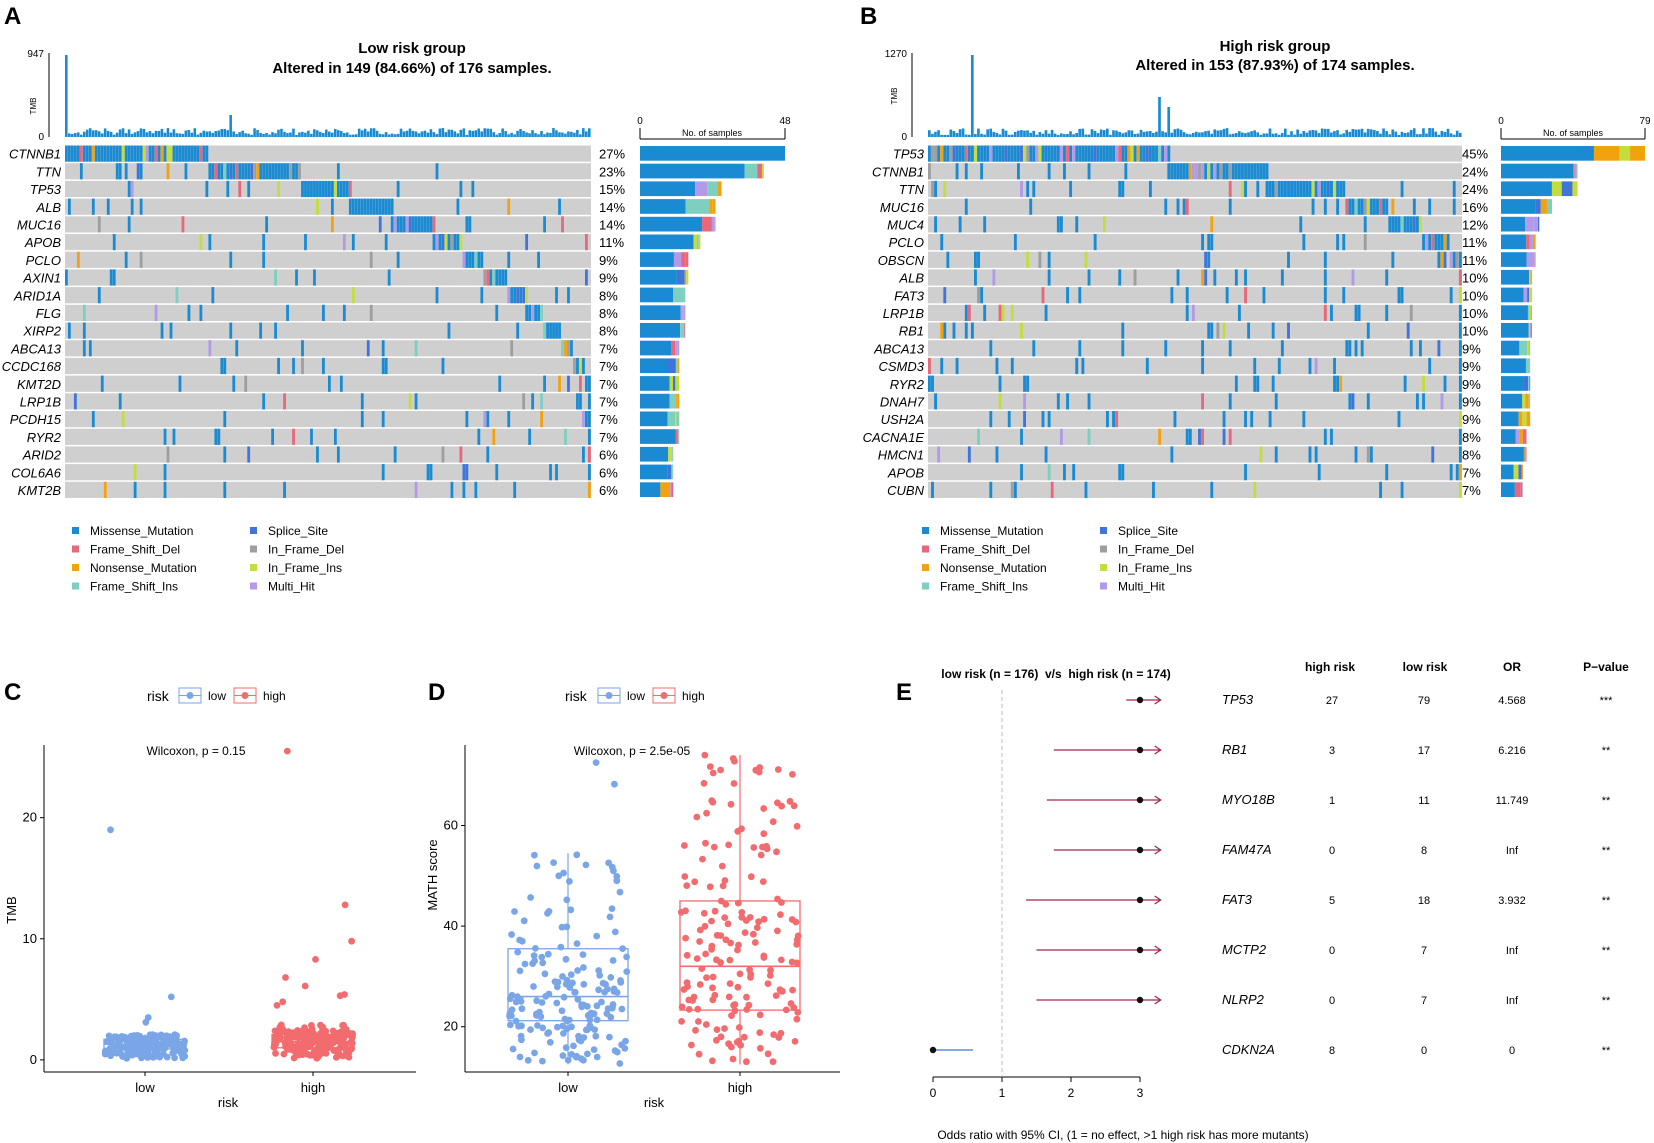 Image resolution: width=1654 pixels, height=1143 pixels. I want to click on high-risk-count: 5, so click(1332, 901).